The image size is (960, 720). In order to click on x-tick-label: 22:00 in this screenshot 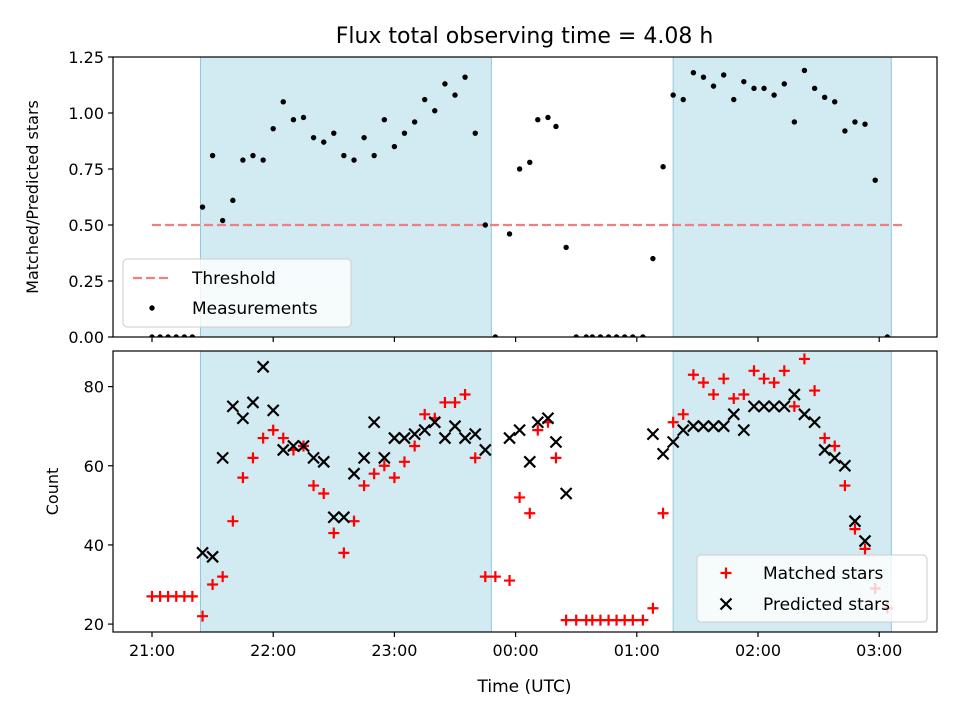, I will do `click(273, 650)`.